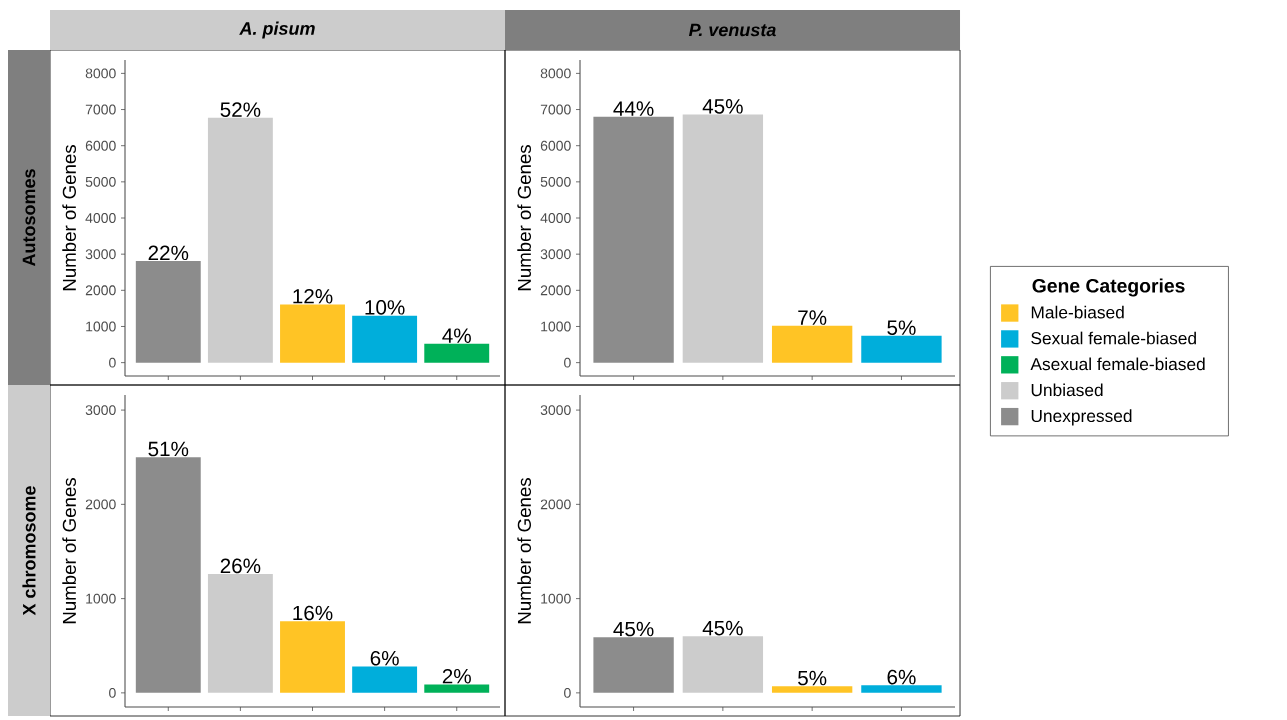  I want to click on chart-title: A. pisum, so click(277, 30).